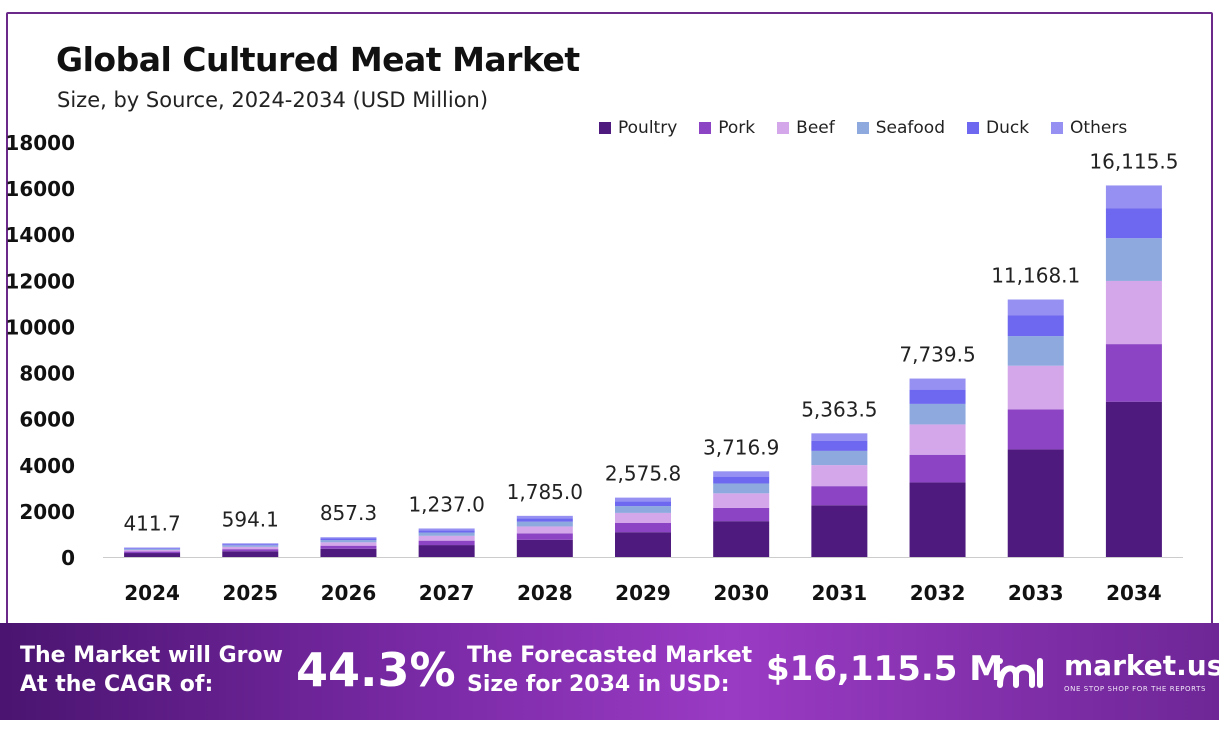 This screenshot has width=1219, height=732. Describe the element at coordinates (151, 655) in the screenshot. I see `cagr-label-line-1: The Market will Grow` at that location.